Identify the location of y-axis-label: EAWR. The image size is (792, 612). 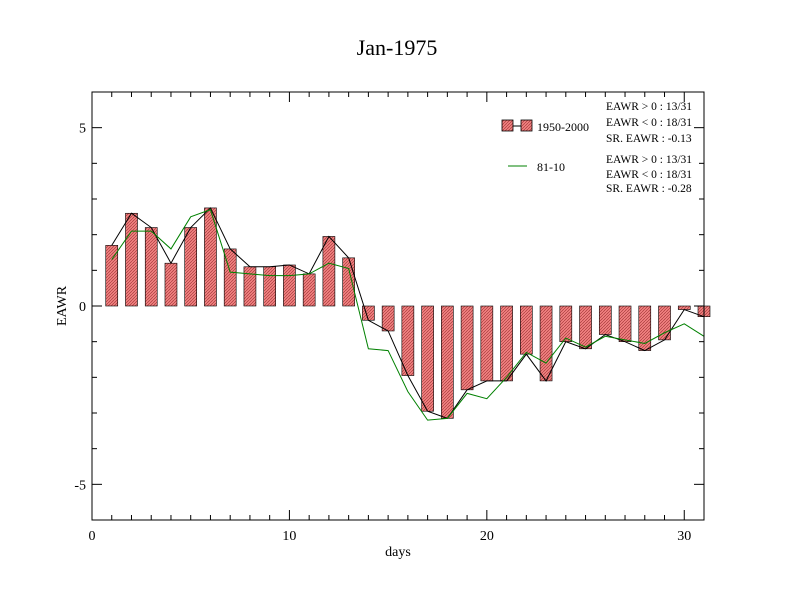
(62, 305).